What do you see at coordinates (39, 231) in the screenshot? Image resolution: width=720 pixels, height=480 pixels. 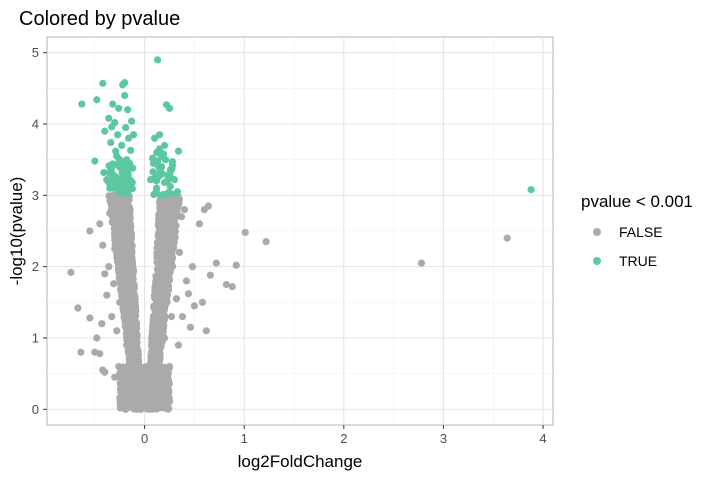 I see `y-axis-ticks: 0 1 2 3 4 5` at bounding box center [39, 231].